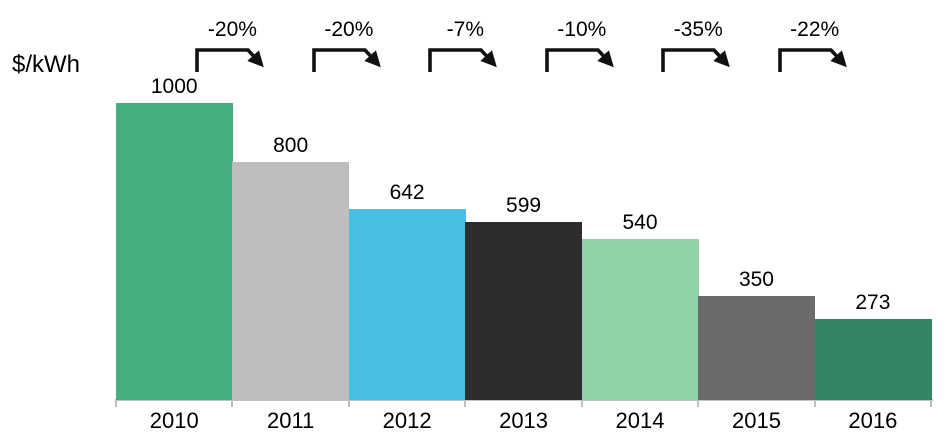  Describe the element at coordinates (407, 304) in the screenshot. I see `bar-2012` at that location.